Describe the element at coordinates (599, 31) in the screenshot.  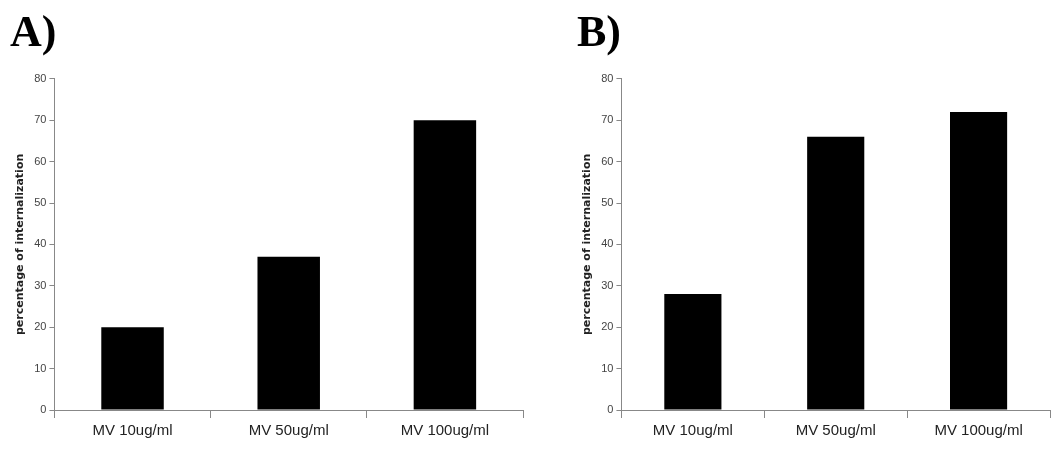
I see `chart-title: B)` at that location.